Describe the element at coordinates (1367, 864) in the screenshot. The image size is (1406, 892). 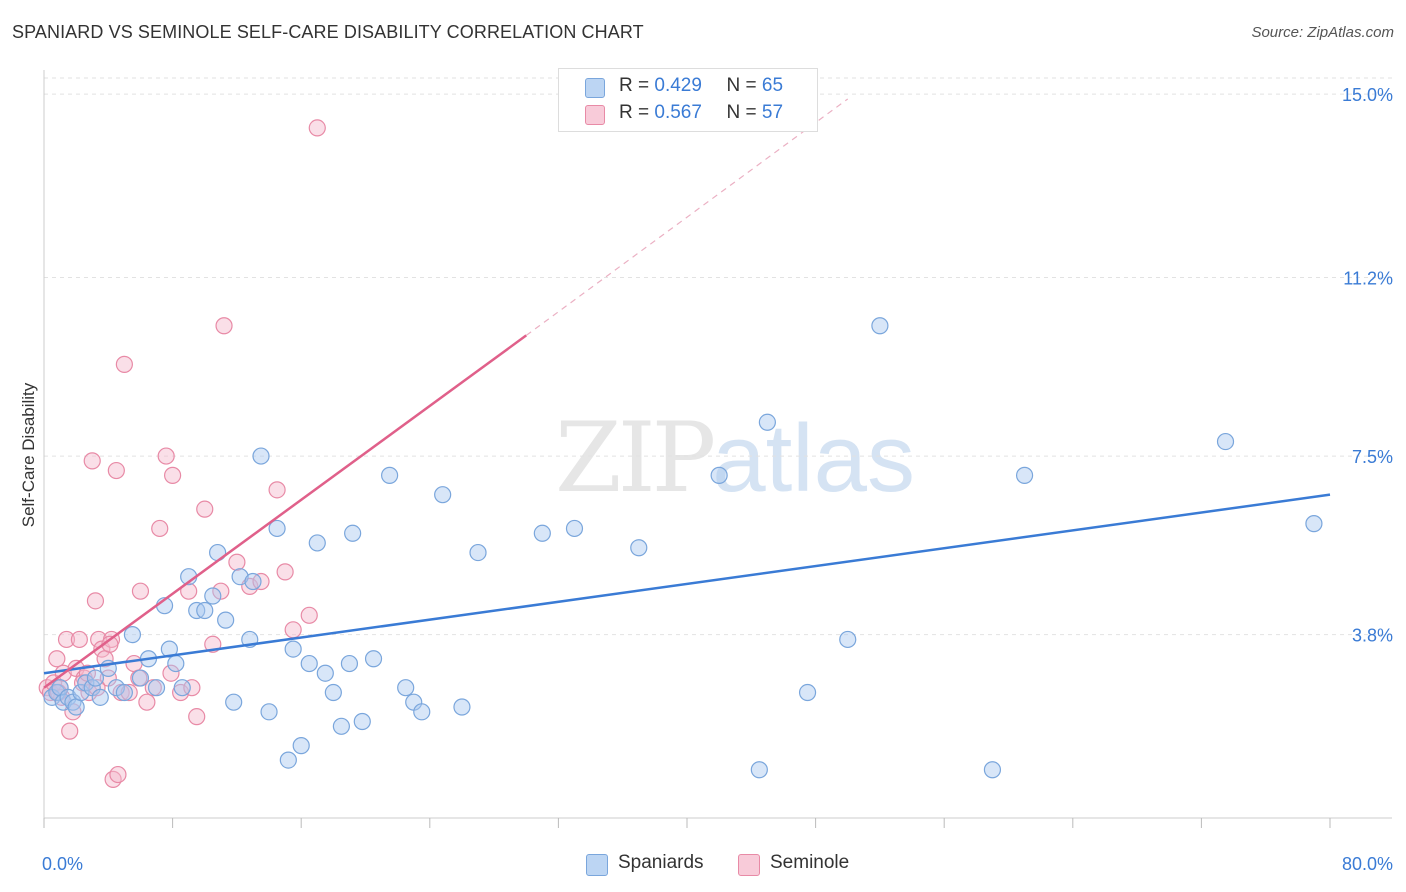
I see `x-tick-label-max: 80.0%` at that location.